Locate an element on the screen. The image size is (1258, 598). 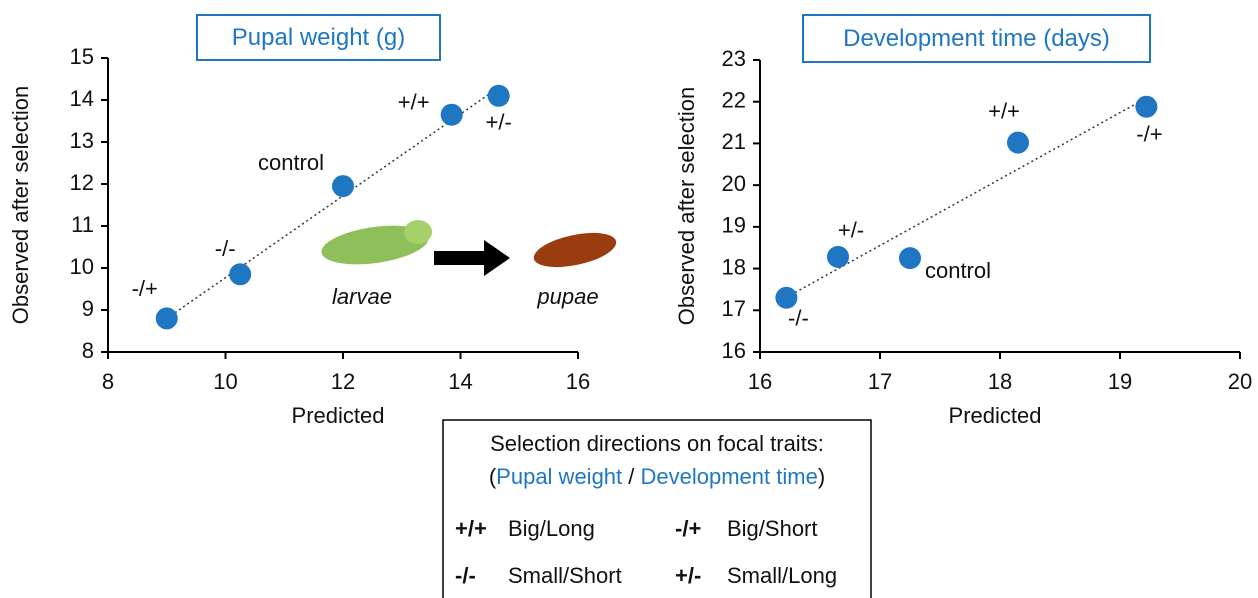
legend-trait: Development time is located at coordinates (729, 476).